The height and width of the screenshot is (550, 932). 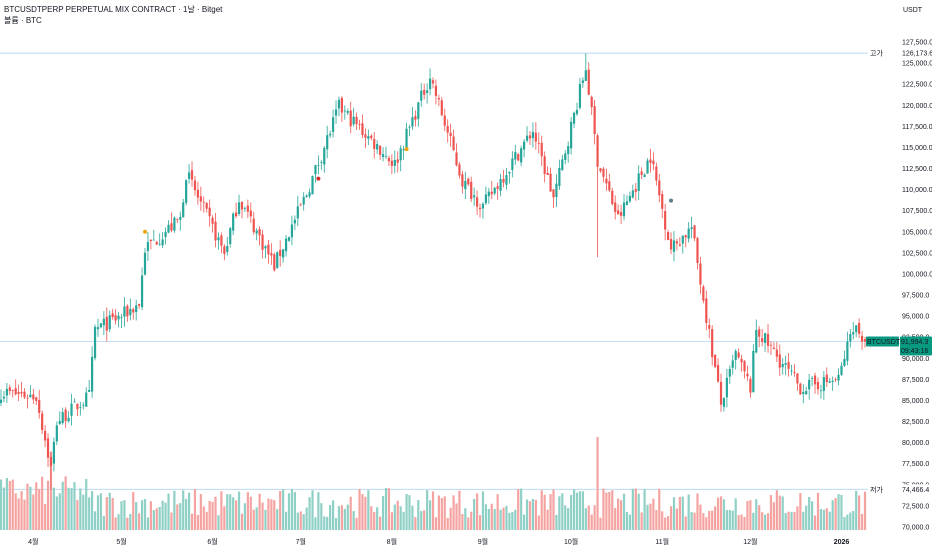 I want to click on event-marker-dot, so click(x=318, y=178).